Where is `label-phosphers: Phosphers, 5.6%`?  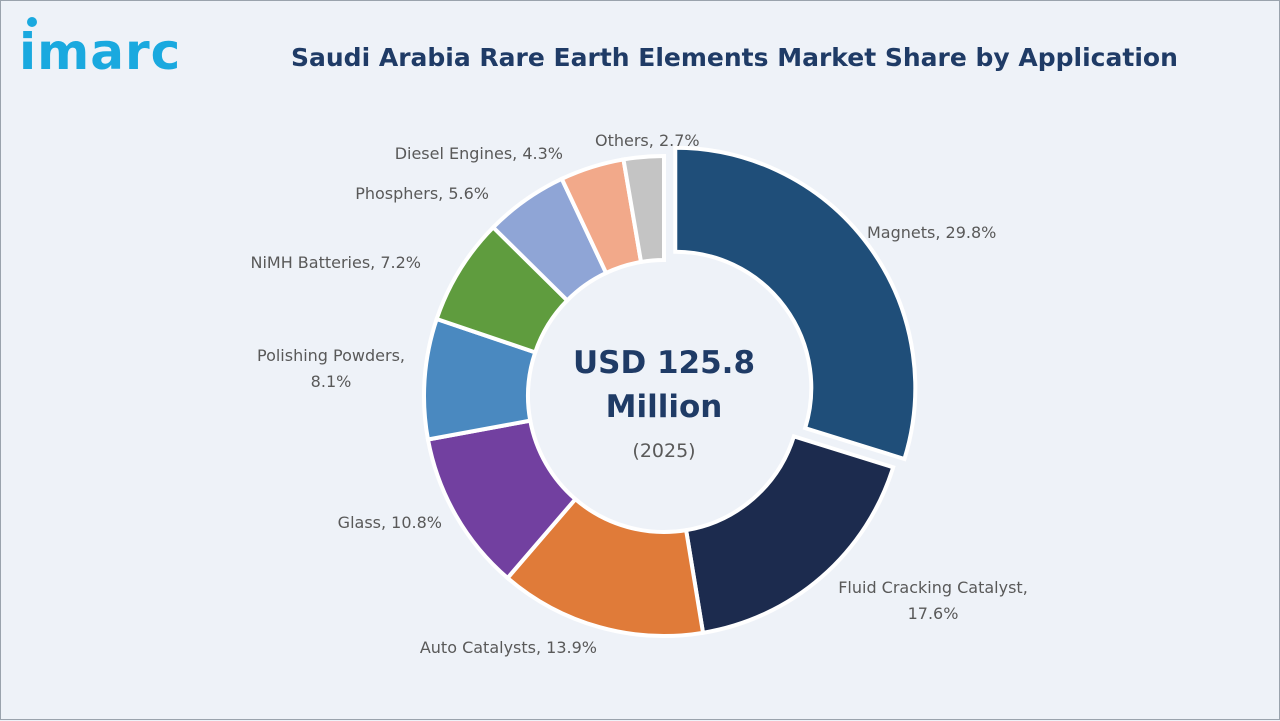
label-phosphers: Phosphers, 5.6% is located at coordinates (422, 193).